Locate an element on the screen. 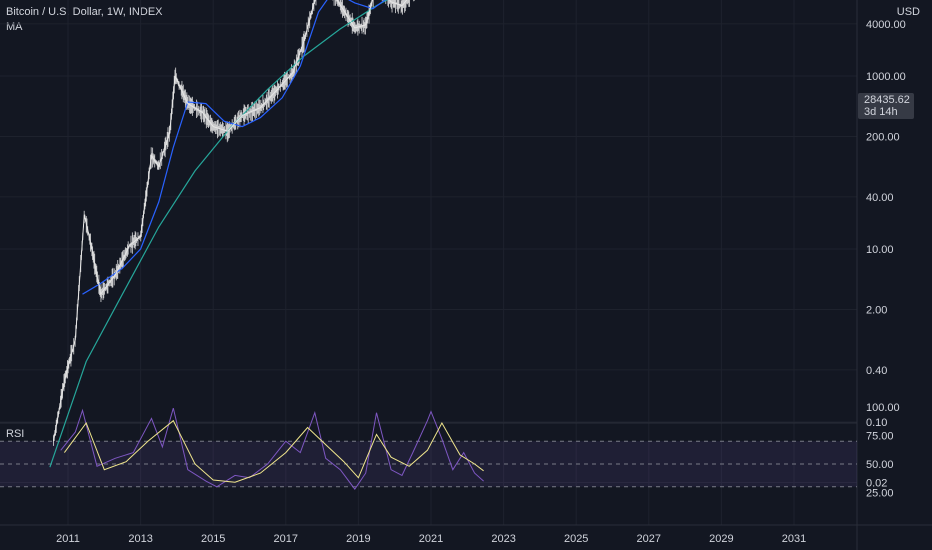  bar-countdown: 3d 14h is located at coordinates (881, 112).